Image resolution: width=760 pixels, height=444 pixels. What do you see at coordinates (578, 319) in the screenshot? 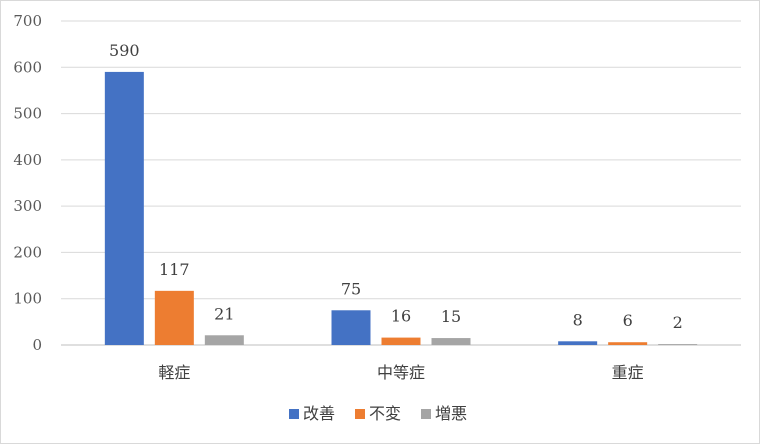
I see `data-label: 8` at bounding box center [578, 319].